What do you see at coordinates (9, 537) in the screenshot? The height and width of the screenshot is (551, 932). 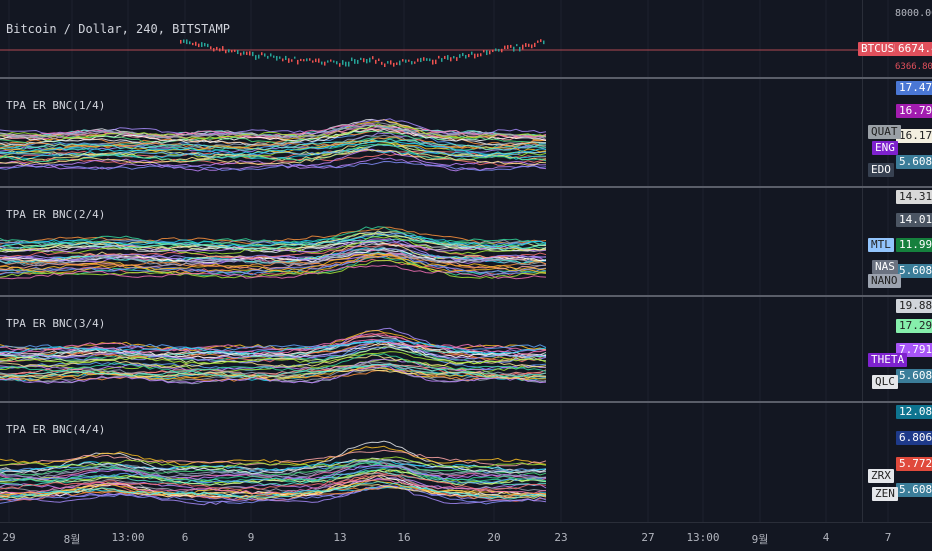 I see `time-label: 29` at bounding box center [9, 537].